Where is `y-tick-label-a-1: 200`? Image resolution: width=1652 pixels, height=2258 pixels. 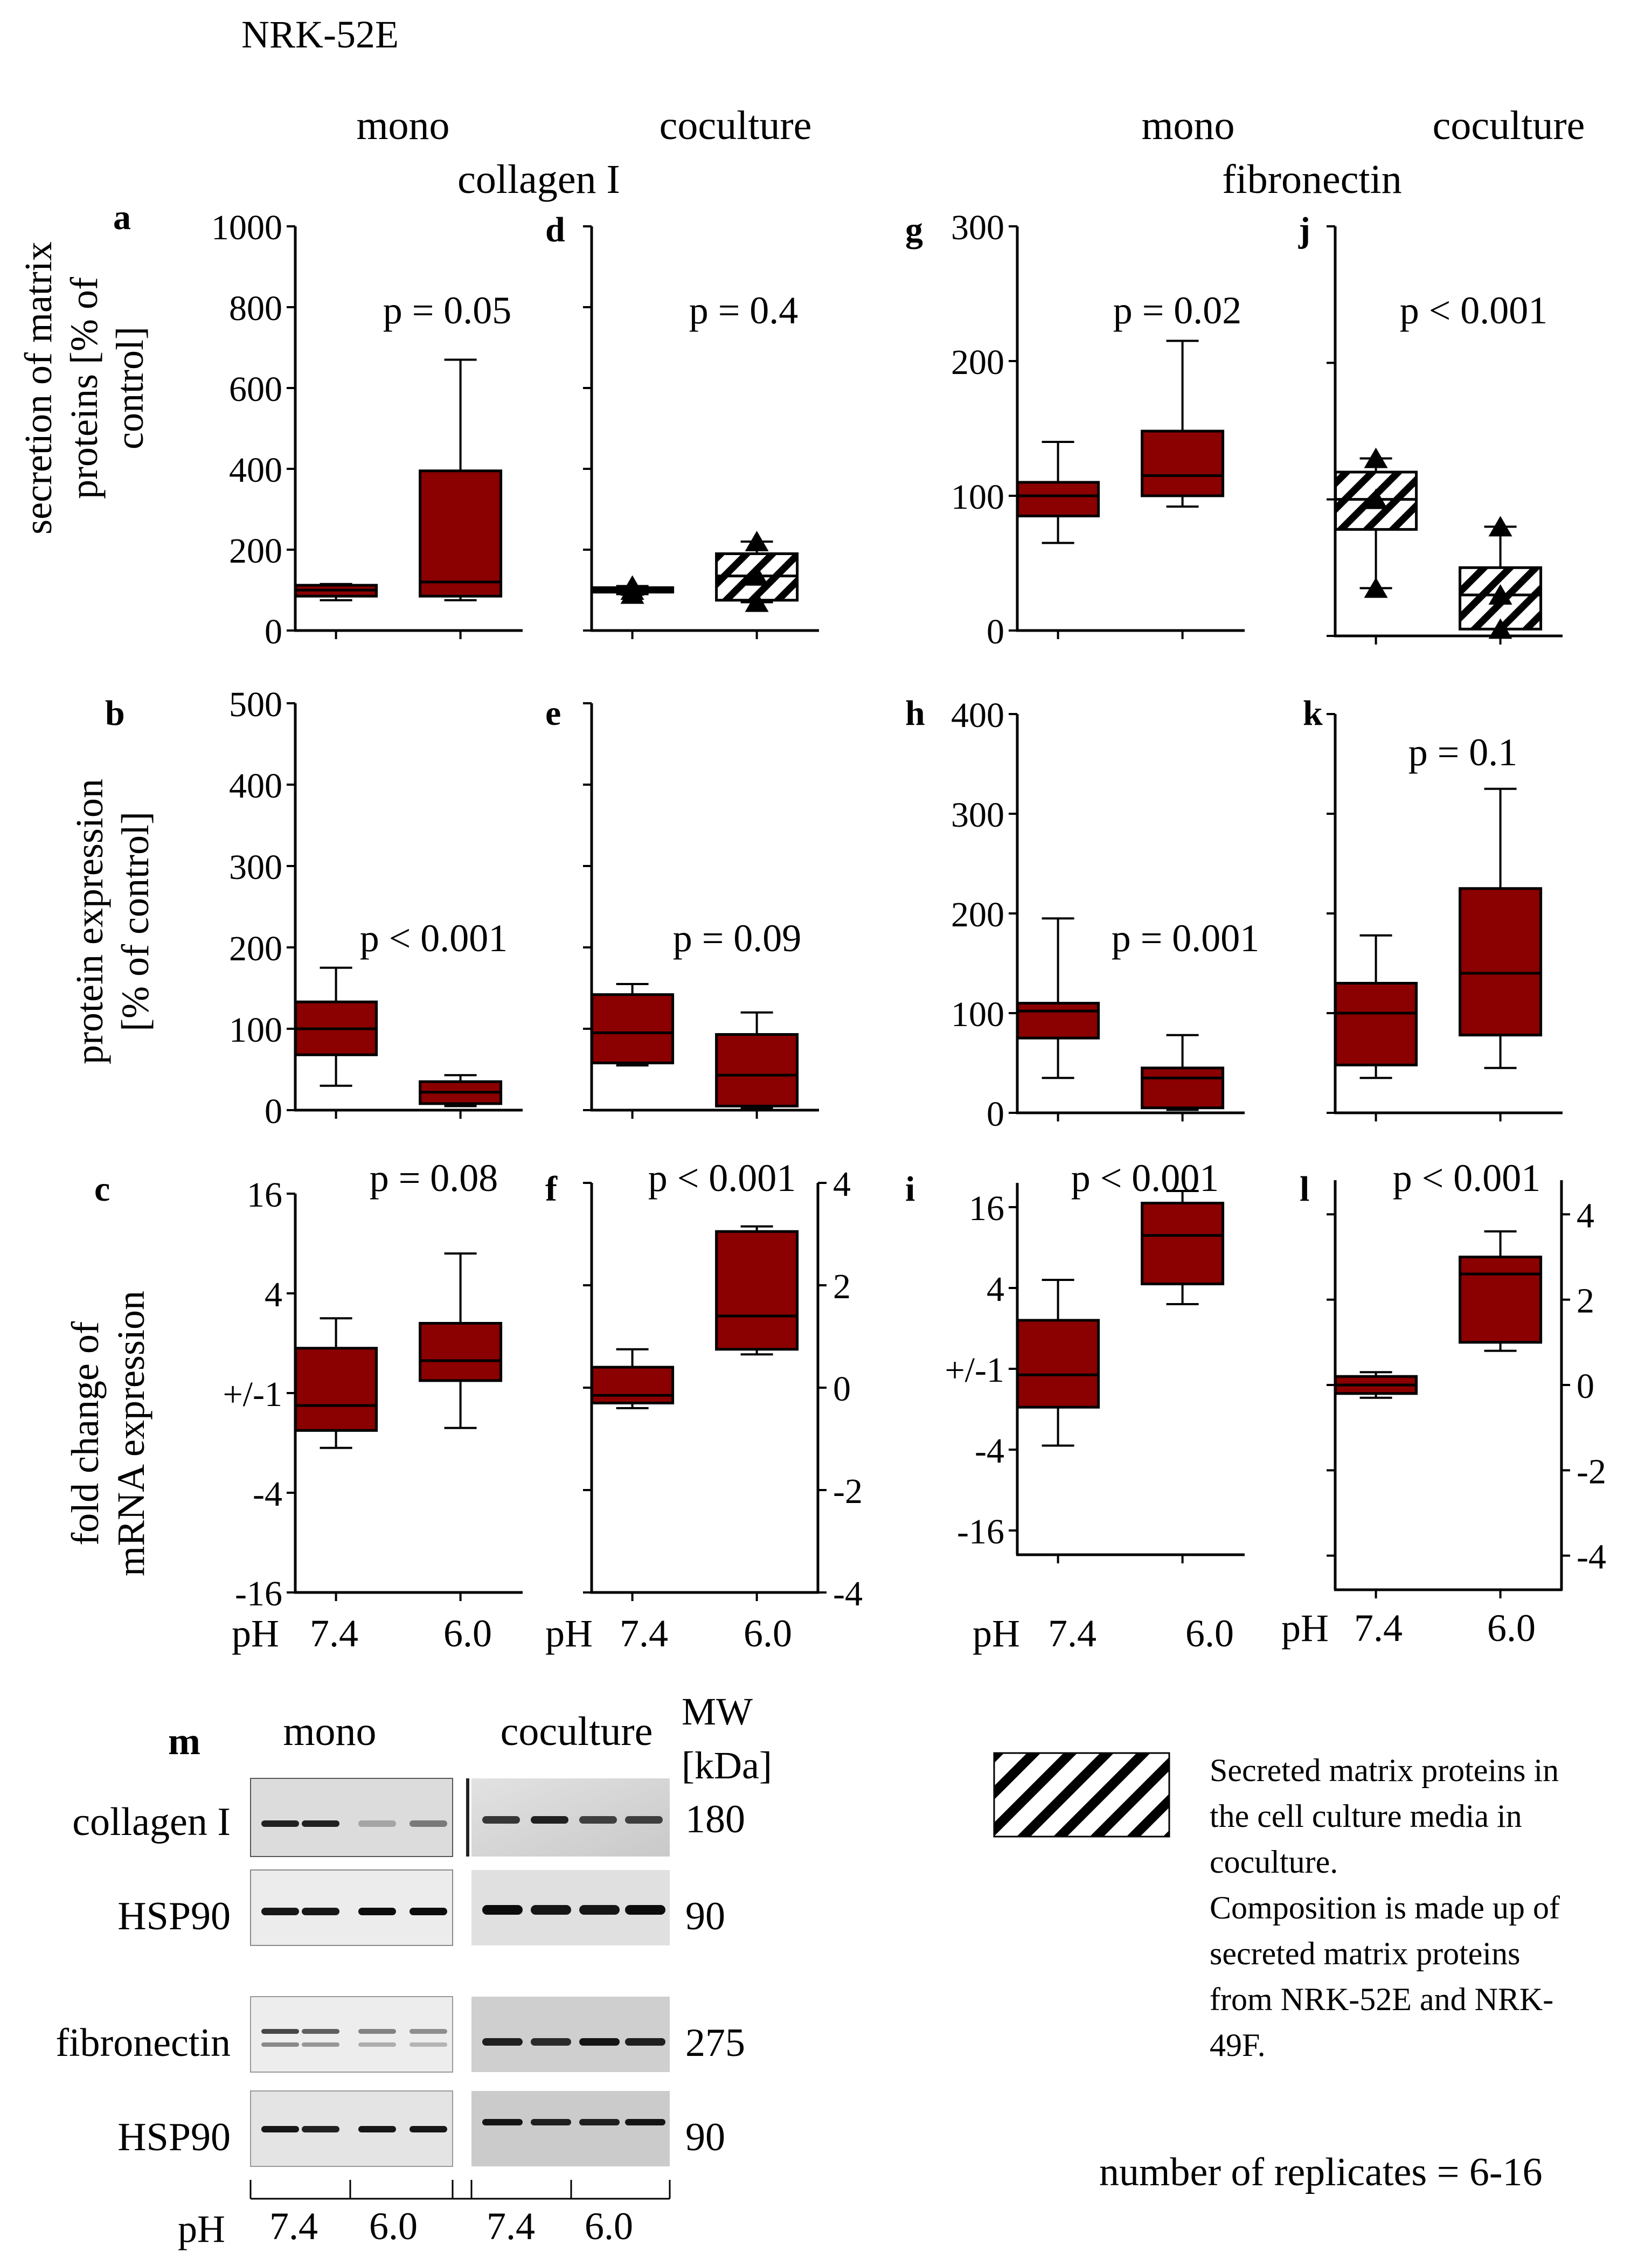
y-tick-label-a-1: 200 is located at coordinates (255, 551).